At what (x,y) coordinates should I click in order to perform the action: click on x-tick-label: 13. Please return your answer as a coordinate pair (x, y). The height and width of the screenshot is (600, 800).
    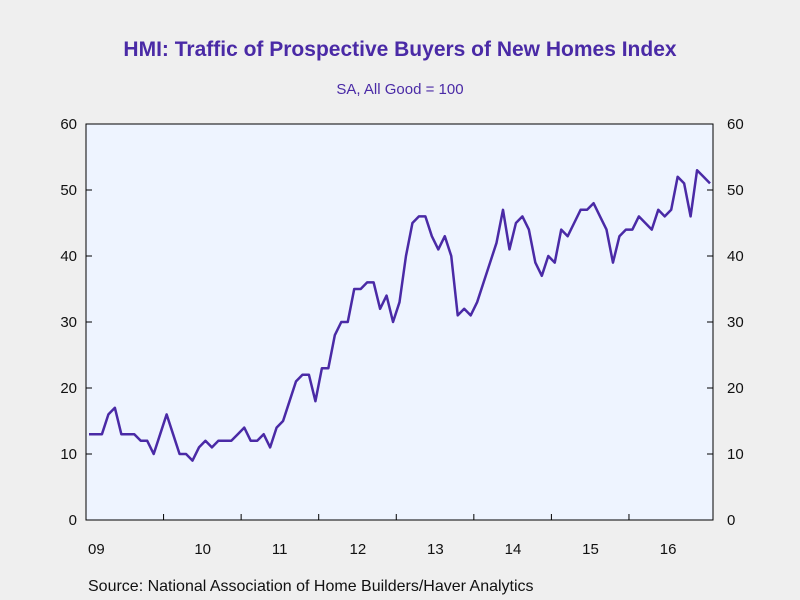
    Looking at the image, I should click on (435, 549).